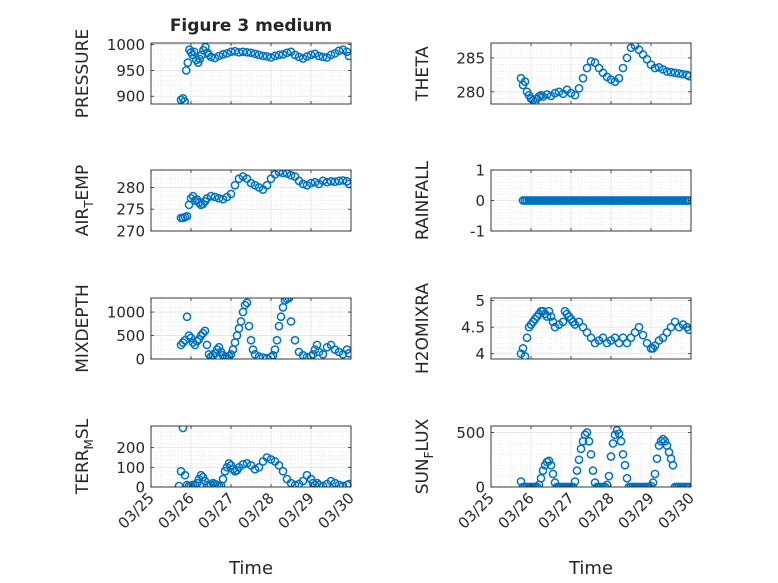 This screenshot has width=778, height=583. I want to click on y-axis-label: TERRMSL, so click(84, 456).